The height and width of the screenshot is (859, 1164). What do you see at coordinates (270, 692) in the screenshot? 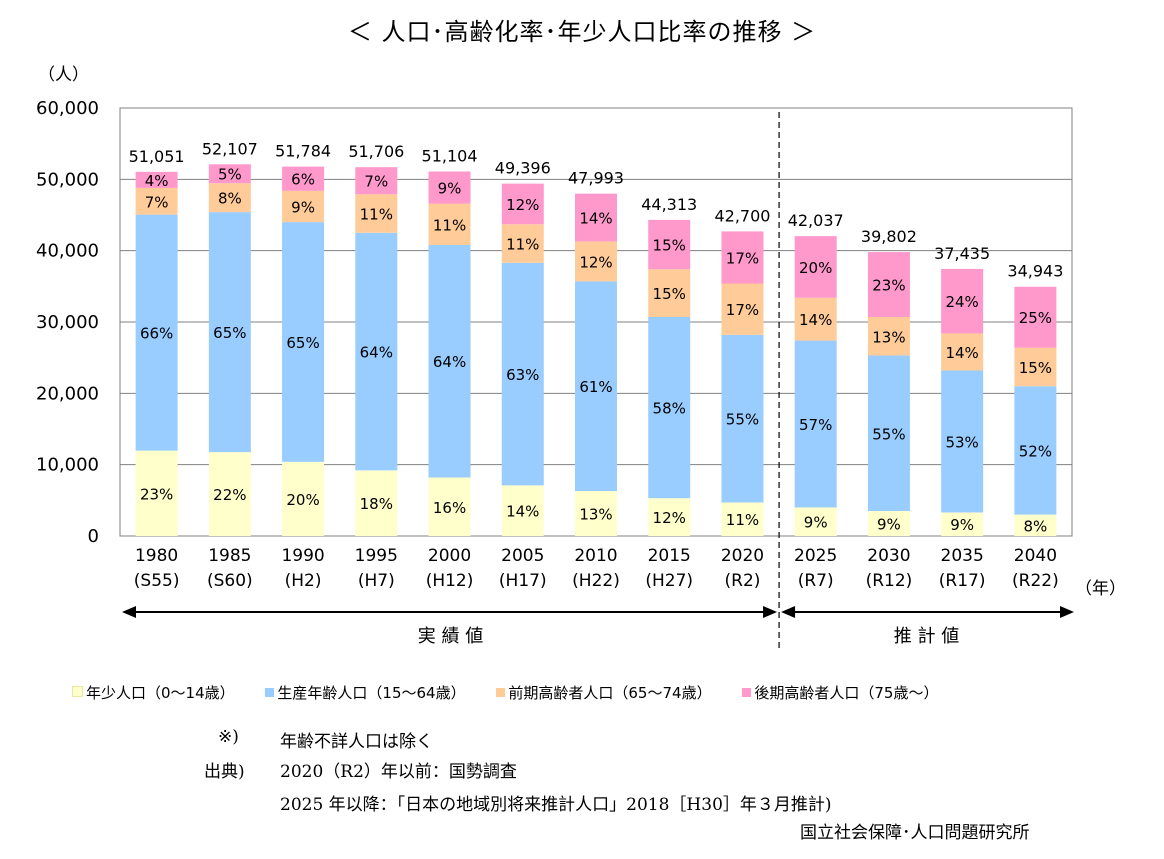
I see `legend-swatch-working` at bounding box center [270, 692].